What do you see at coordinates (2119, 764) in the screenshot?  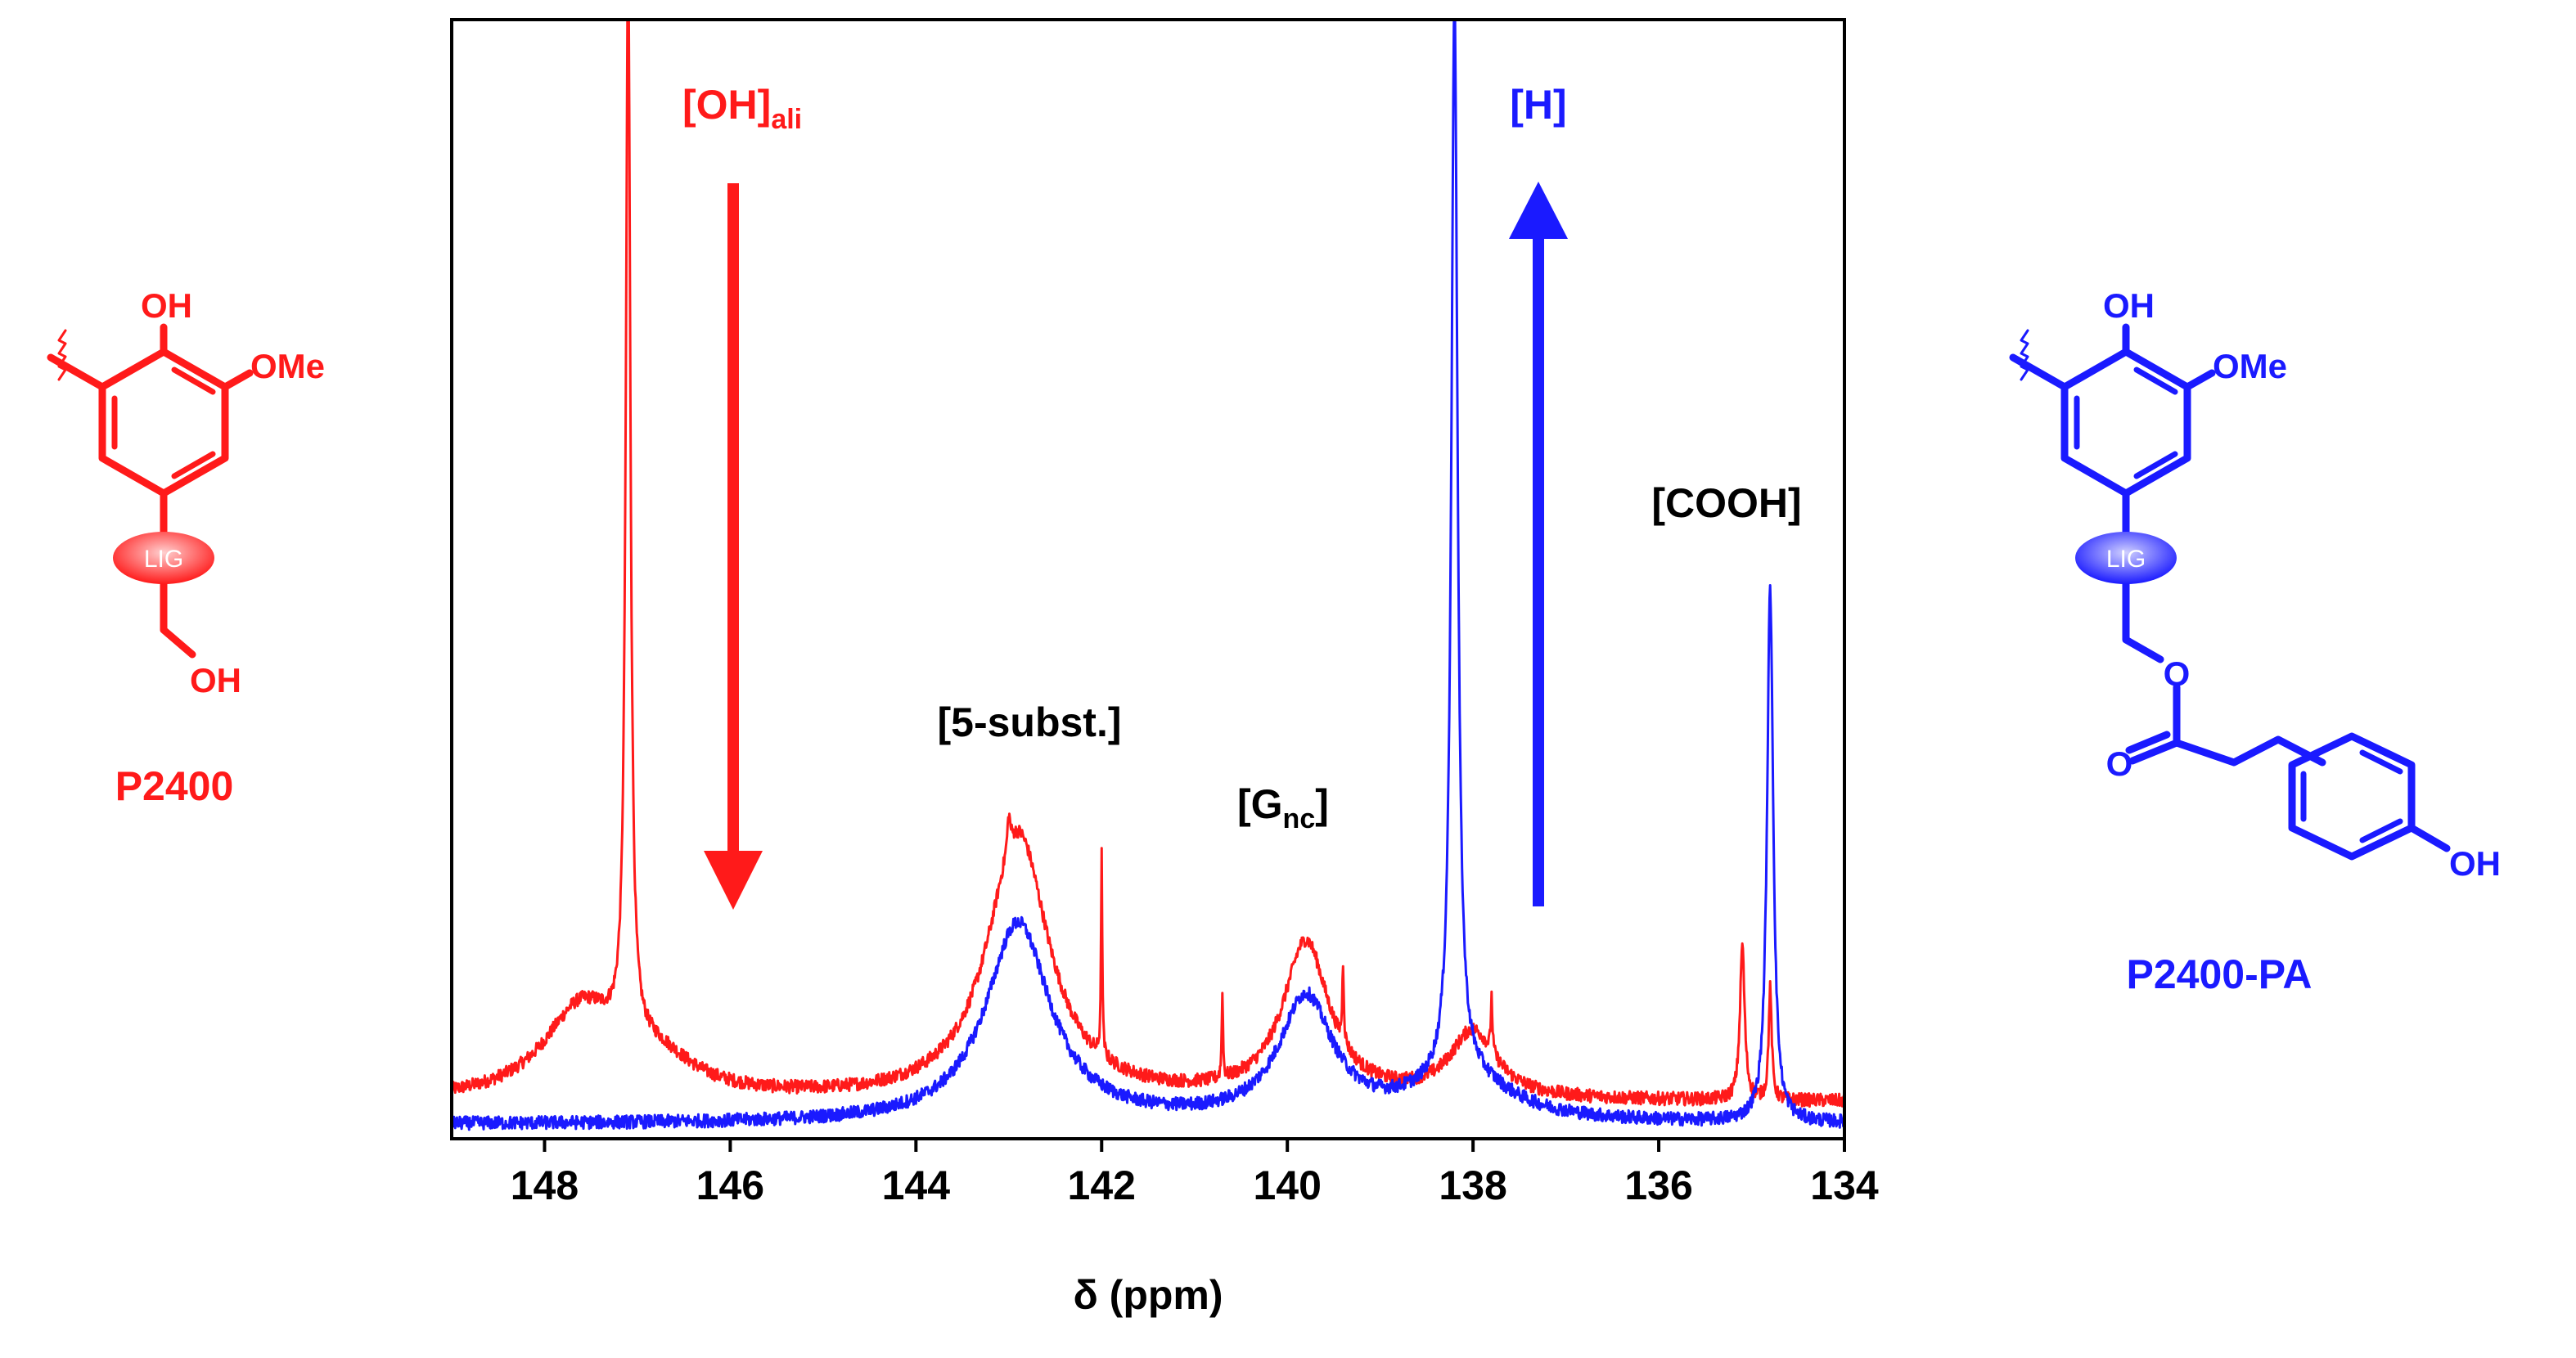 I see `carbonyl-o-label: O` at bounding box center [2119, 764].